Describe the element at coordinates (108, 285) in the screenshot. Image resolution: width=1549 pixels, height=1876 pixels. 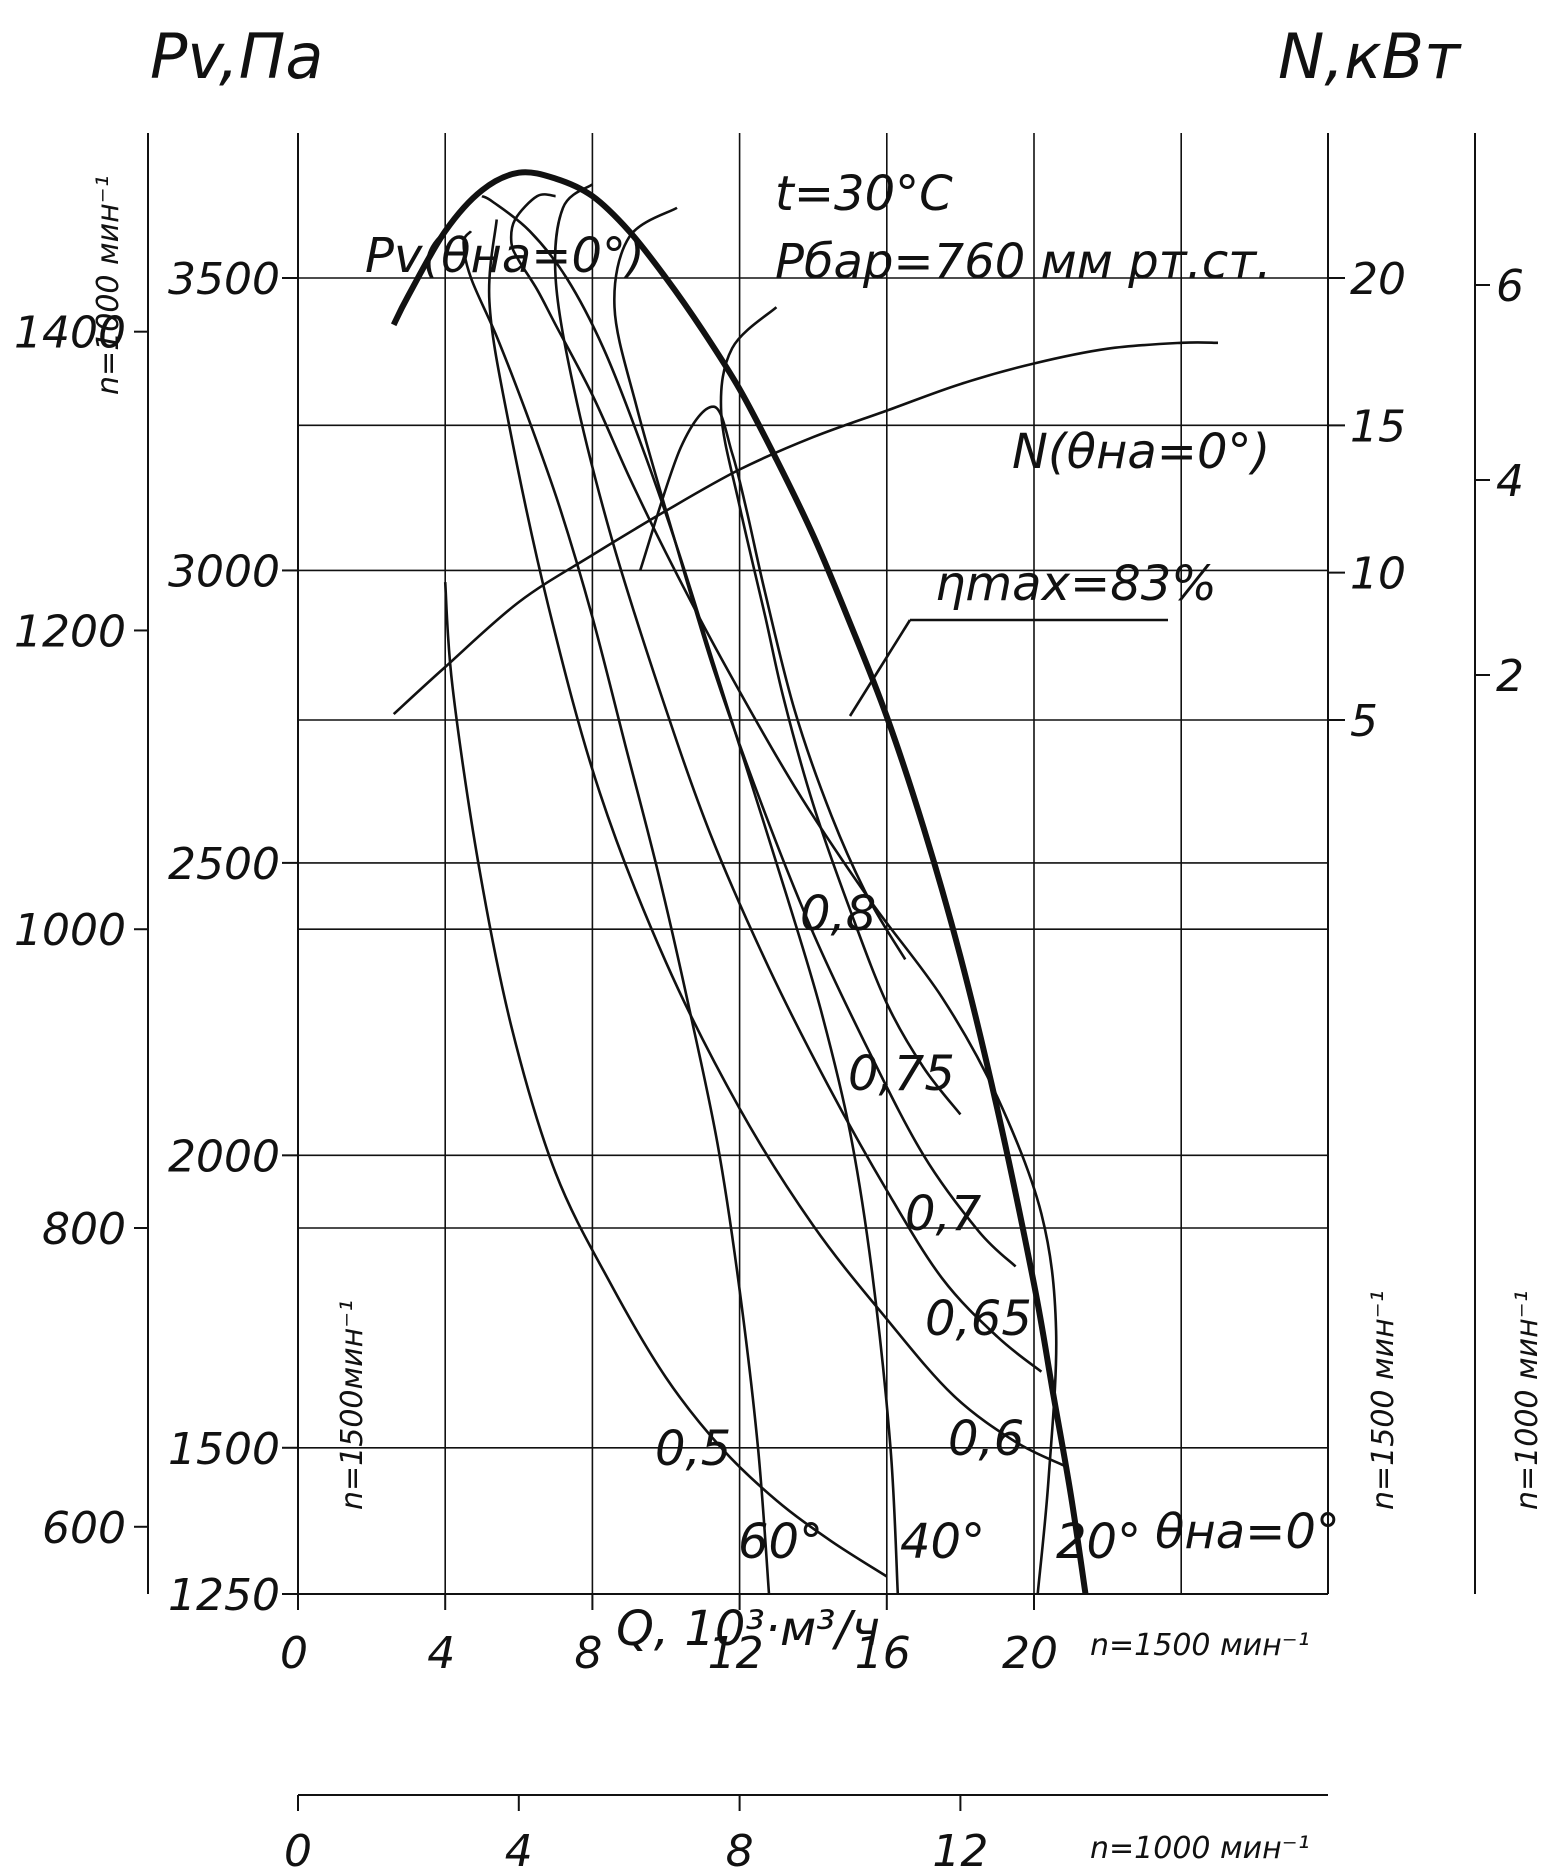
I see `y-axis-pv-n1000-label: n=1000 мин⁻¹` at that location.